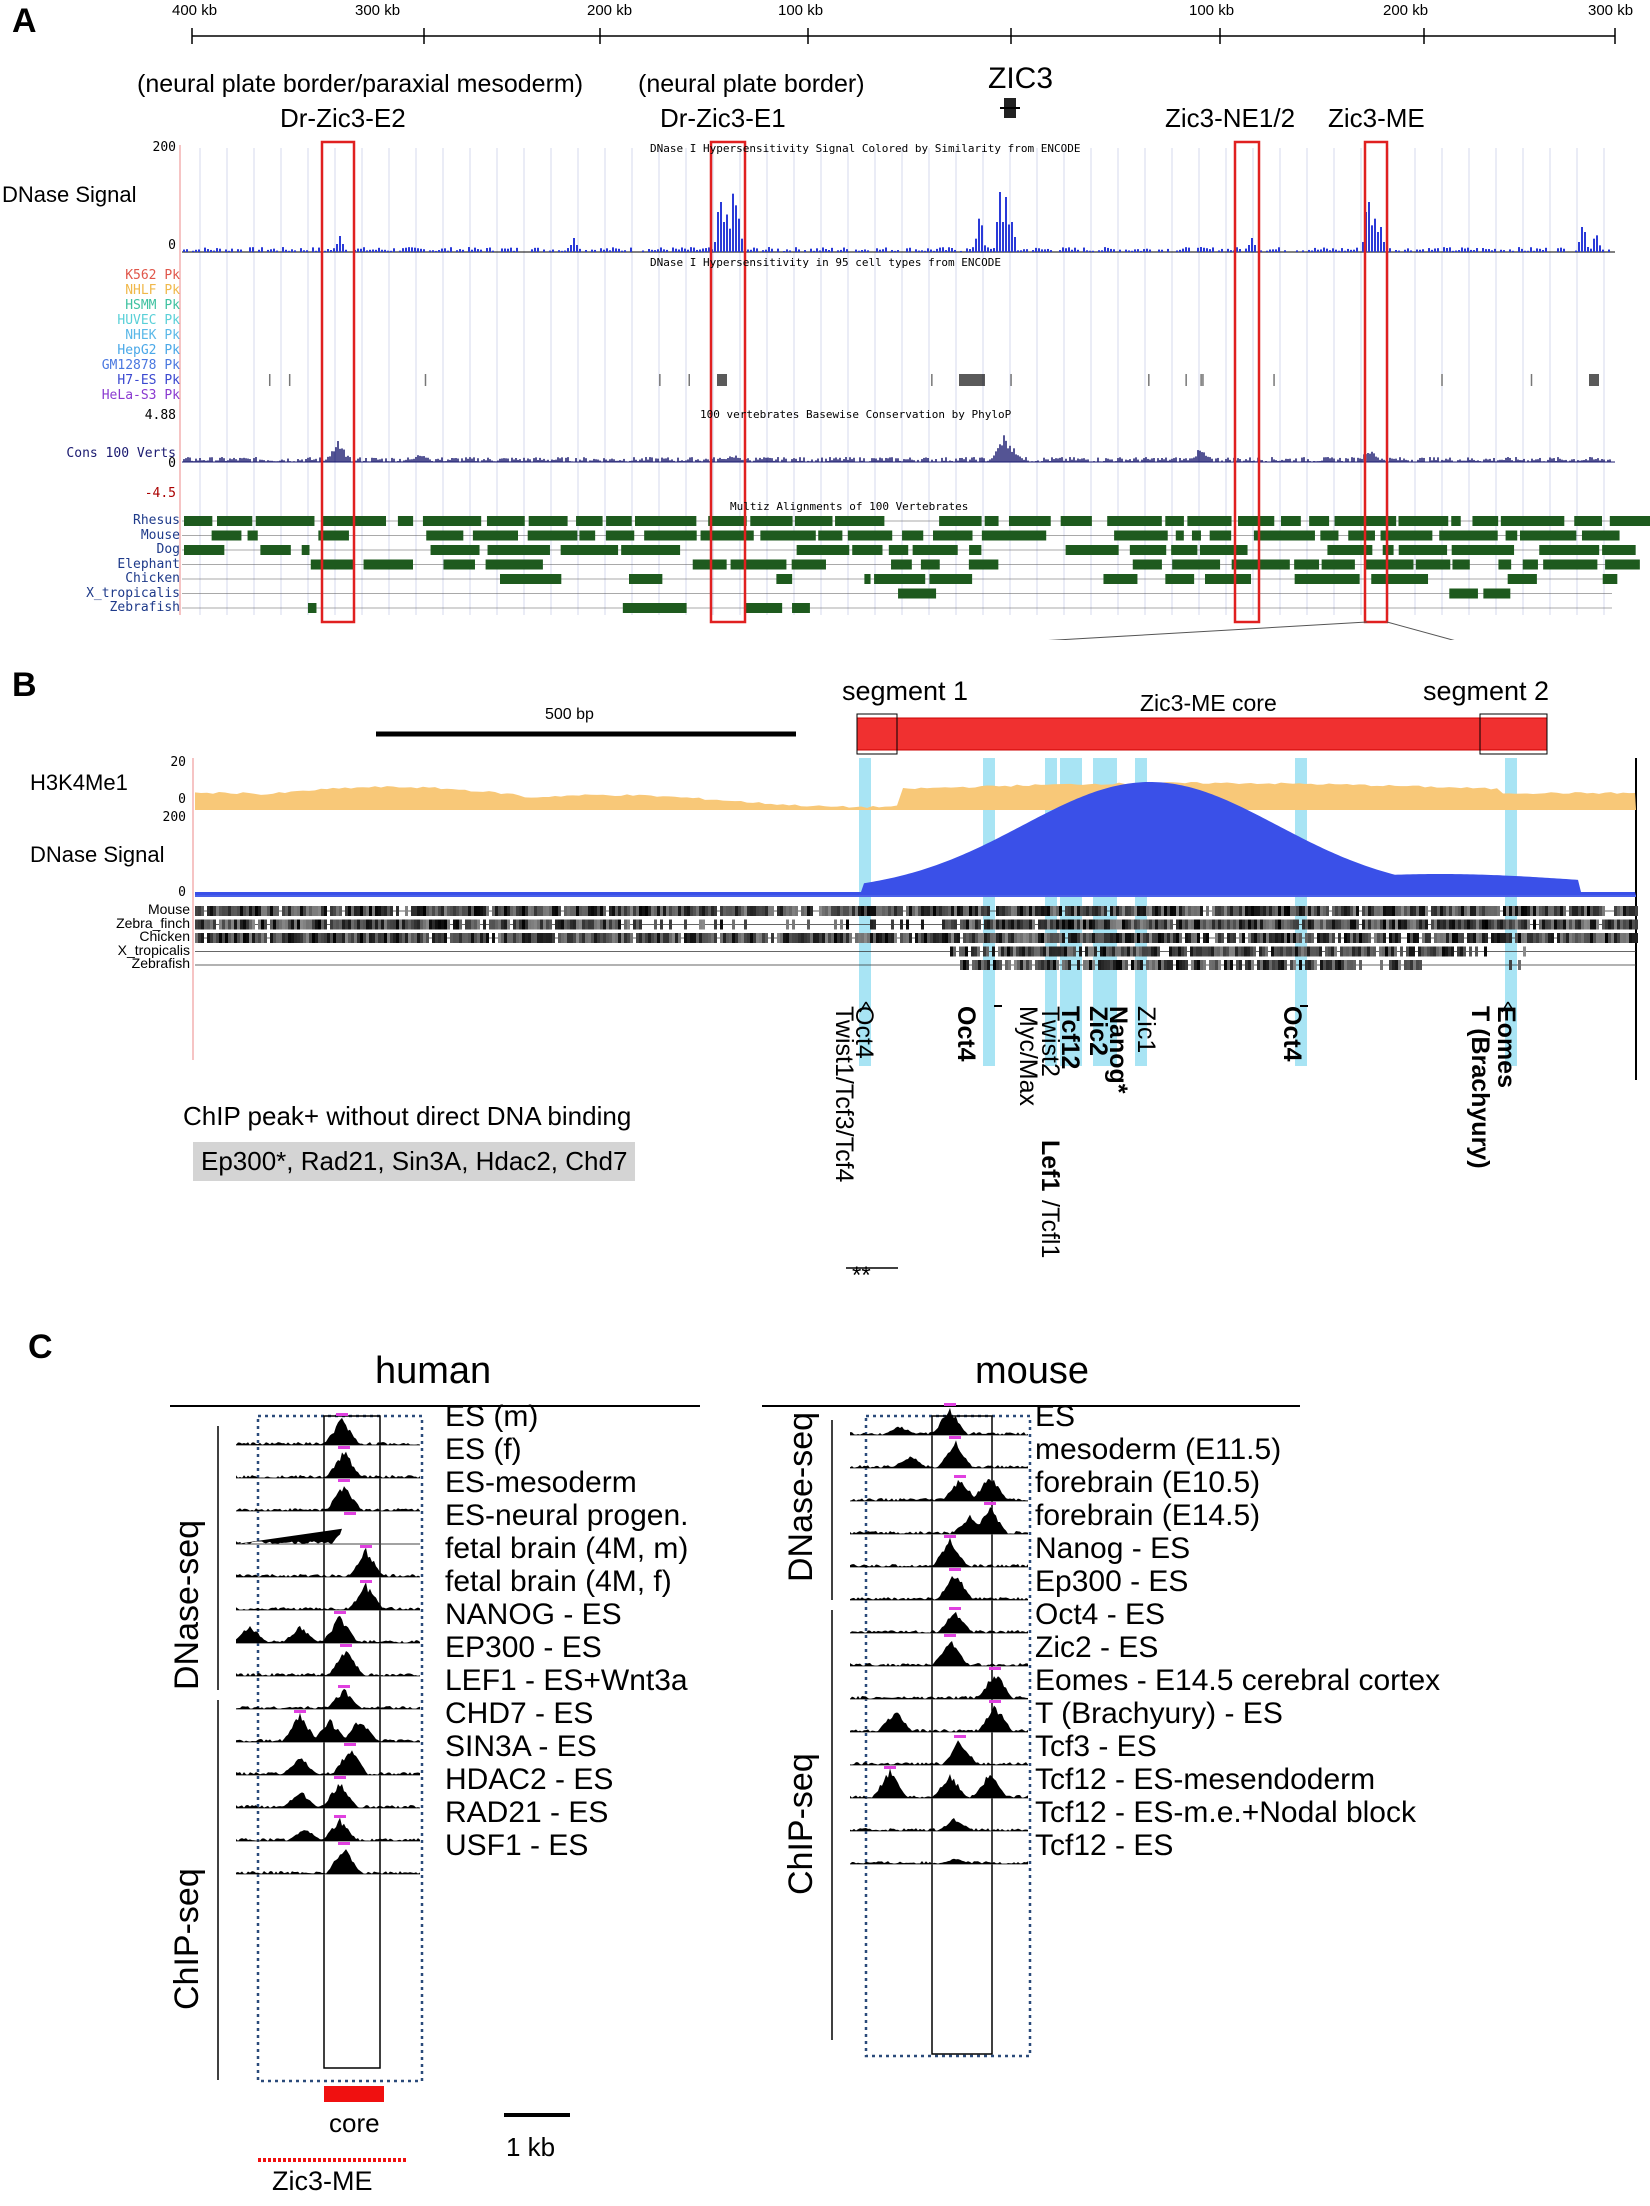 The height and width of the screenshot is (2206, 1650). I want to click on species-label: X_tropicalis, so click(153, 949).